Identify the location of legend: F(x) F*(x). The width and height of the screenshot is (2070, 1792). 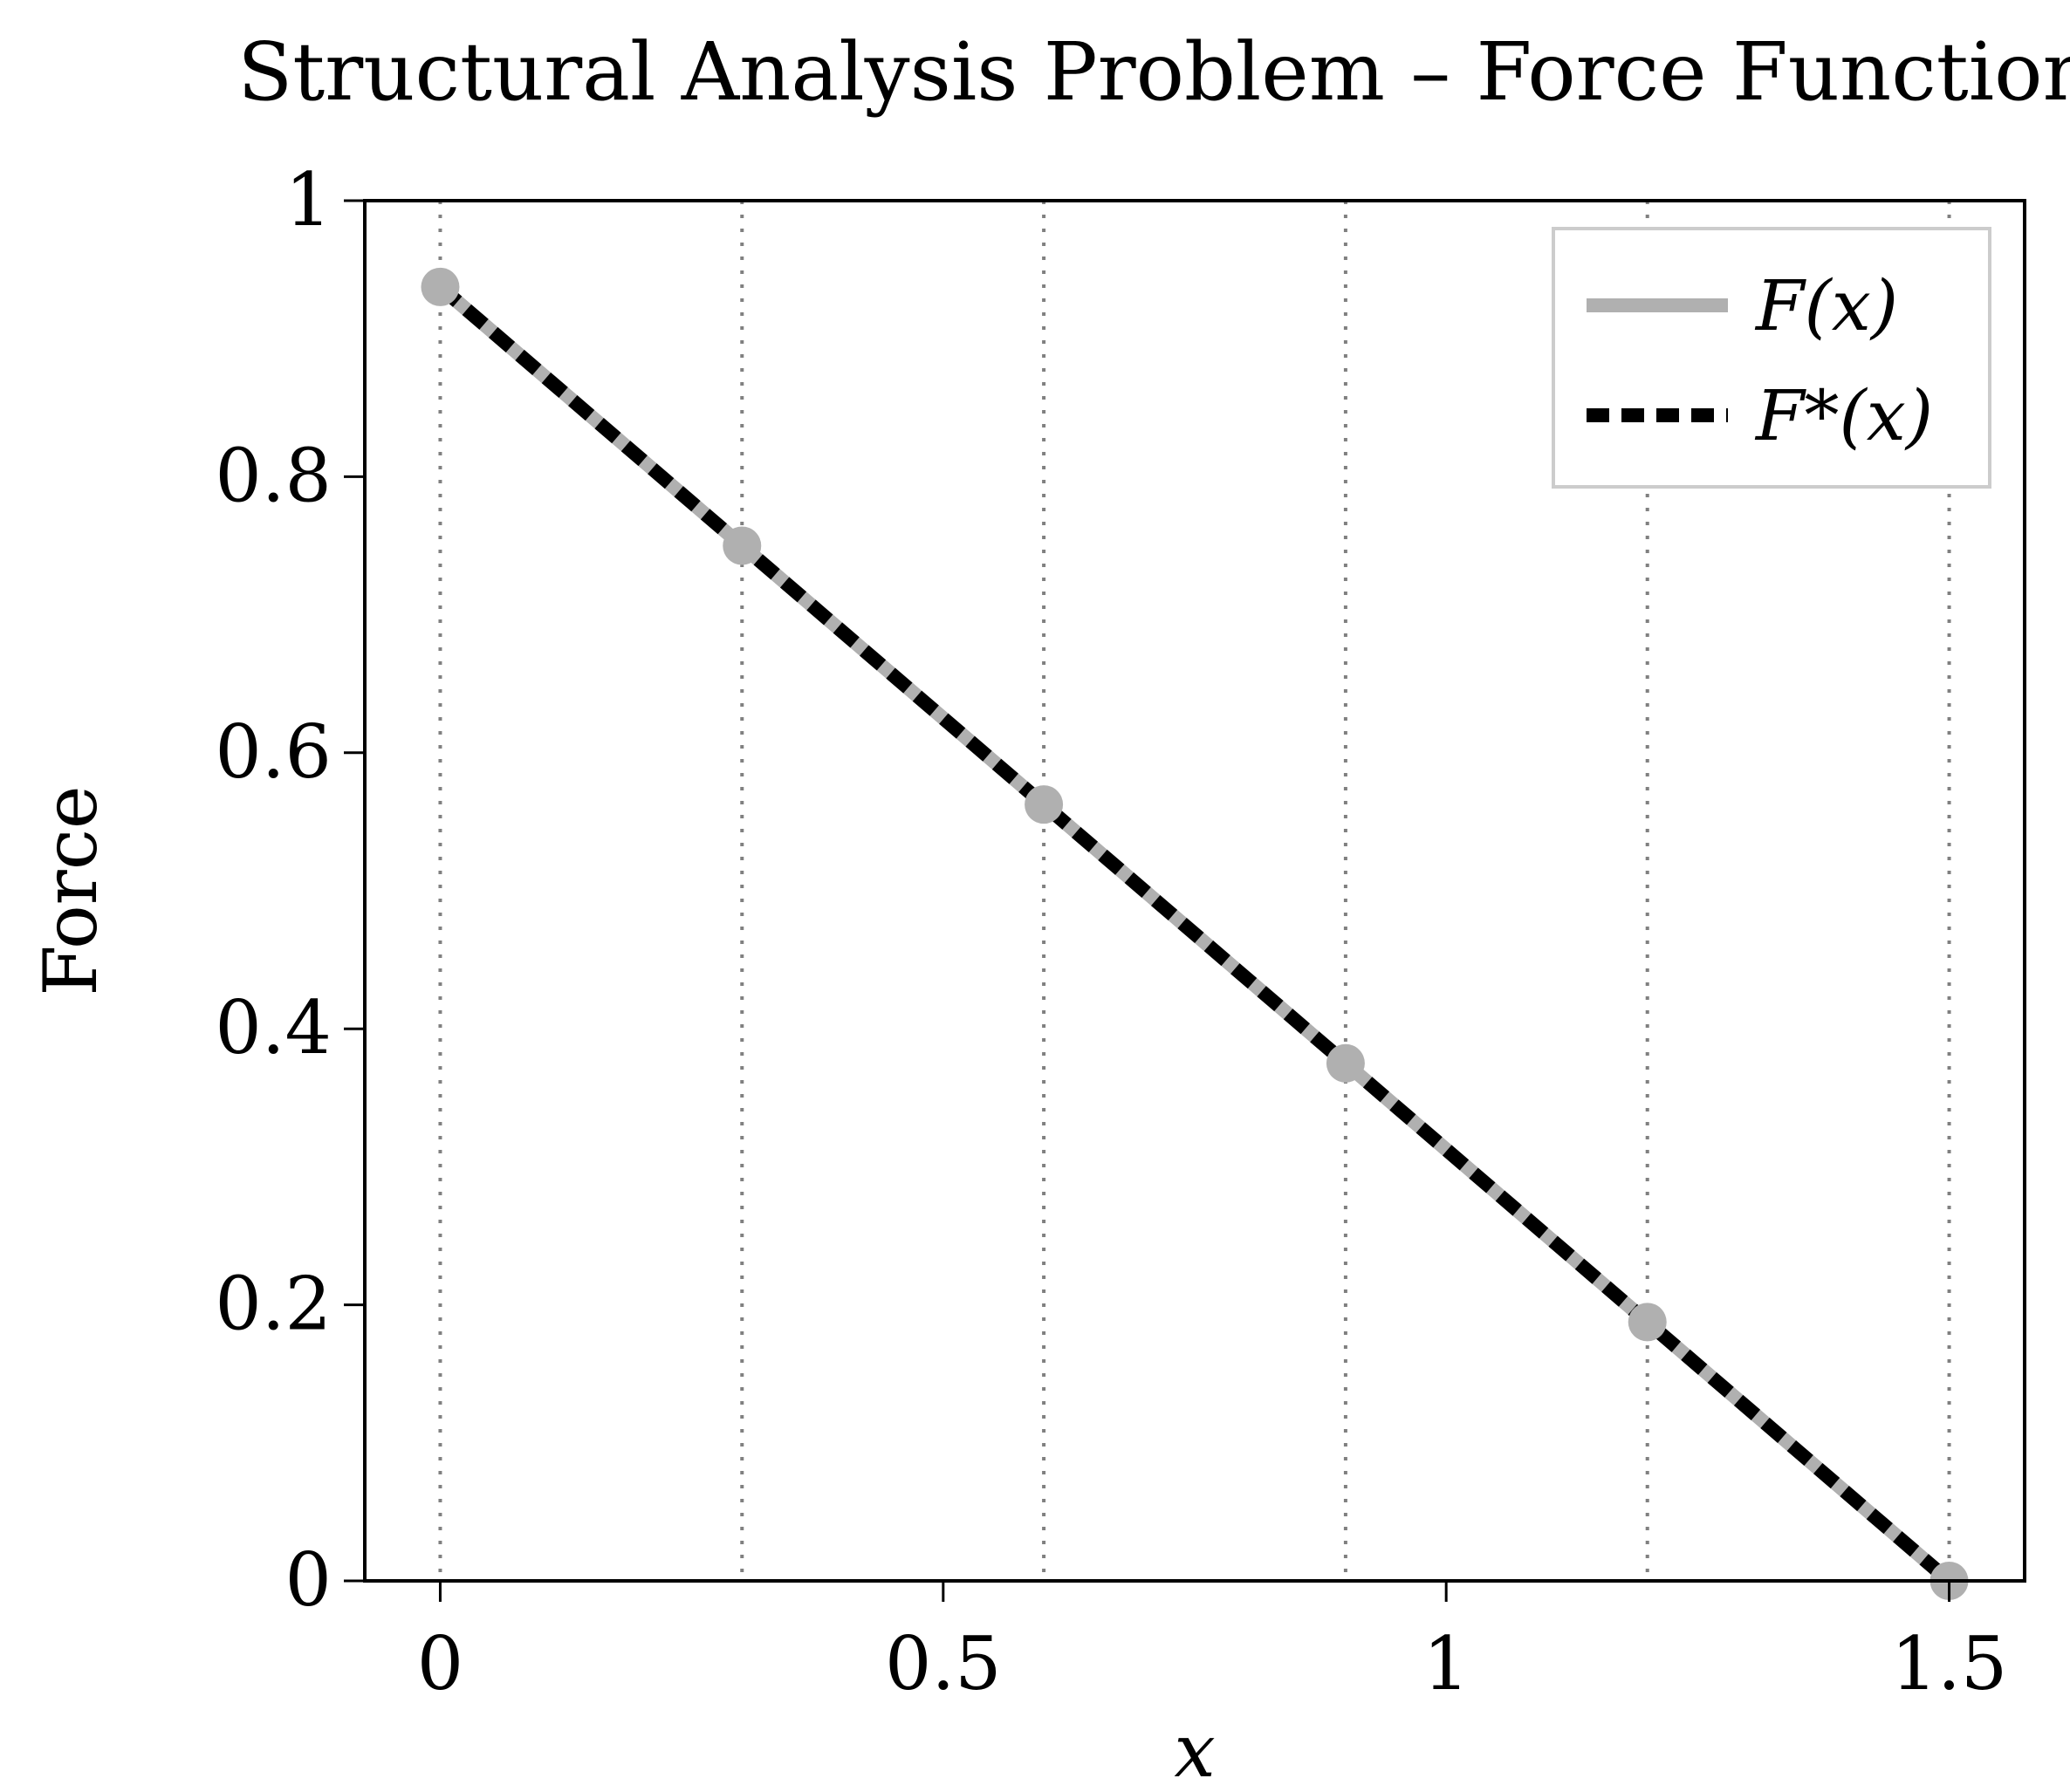
(1772, 358).